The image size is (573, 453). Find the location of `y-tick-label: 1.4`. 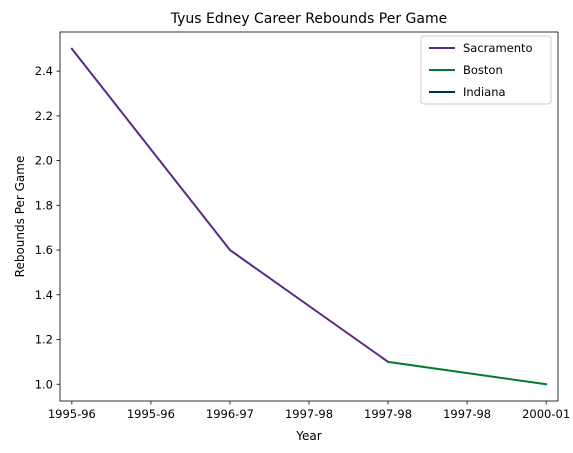

y-tick-label: 1.4 is located at coordinates (44, 295).